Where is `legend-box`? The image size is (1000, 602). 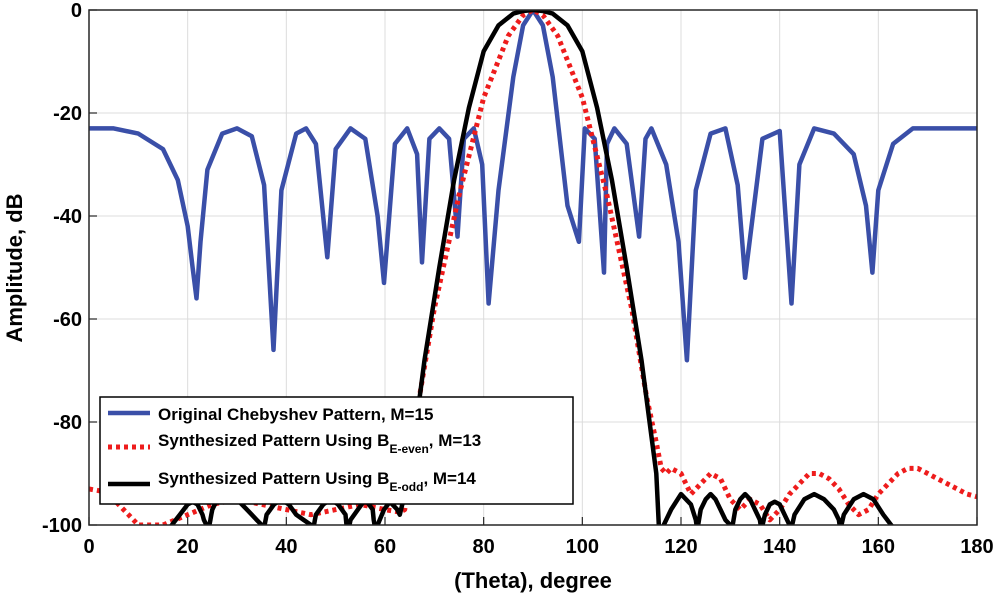
legend-box is located at coordinates (336, 450).